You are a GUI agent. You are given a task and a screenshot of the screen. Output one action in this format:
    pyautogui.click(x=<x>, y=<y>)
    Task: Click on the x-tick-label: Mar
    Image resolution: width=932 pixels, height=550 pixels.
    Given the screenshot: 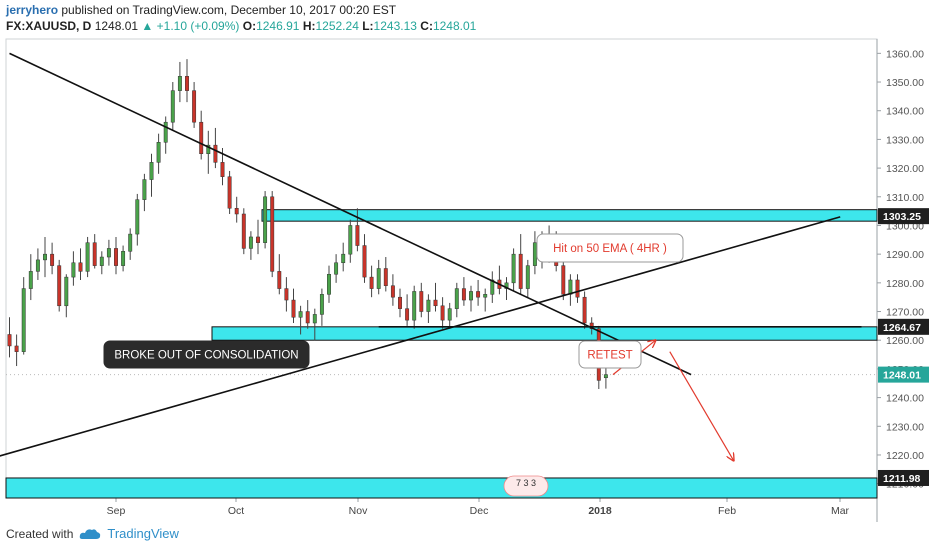 What is the action you would take?
    pyautogui.click(x=840, y=511)
    